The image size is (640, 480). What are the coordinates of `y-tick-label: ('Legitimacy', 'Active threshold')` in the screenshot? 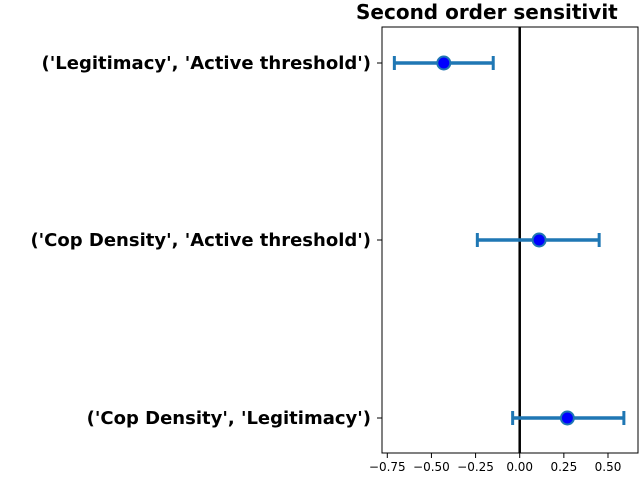 It's located at (206, 63).